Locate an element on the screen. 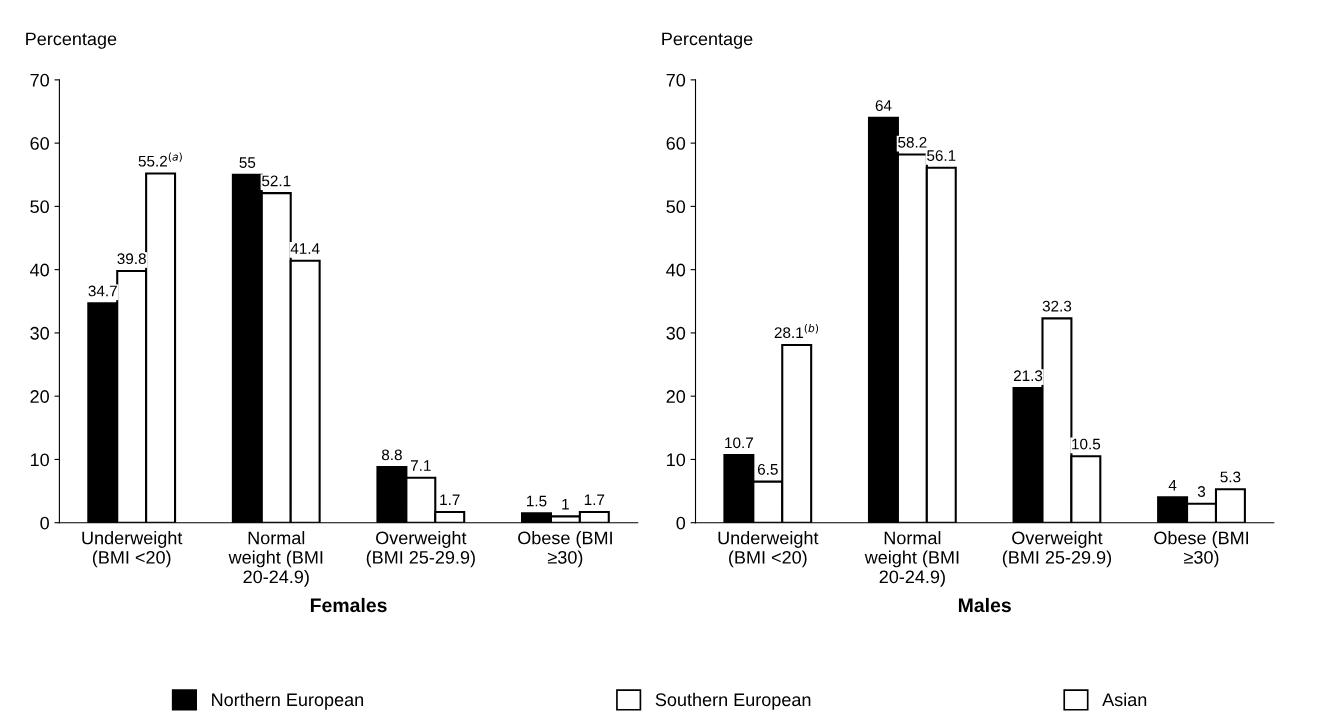 Image resolution: width=1320 pixels, height=726 pixels. data-label: 7.1 is located at coordinates (420, 465).